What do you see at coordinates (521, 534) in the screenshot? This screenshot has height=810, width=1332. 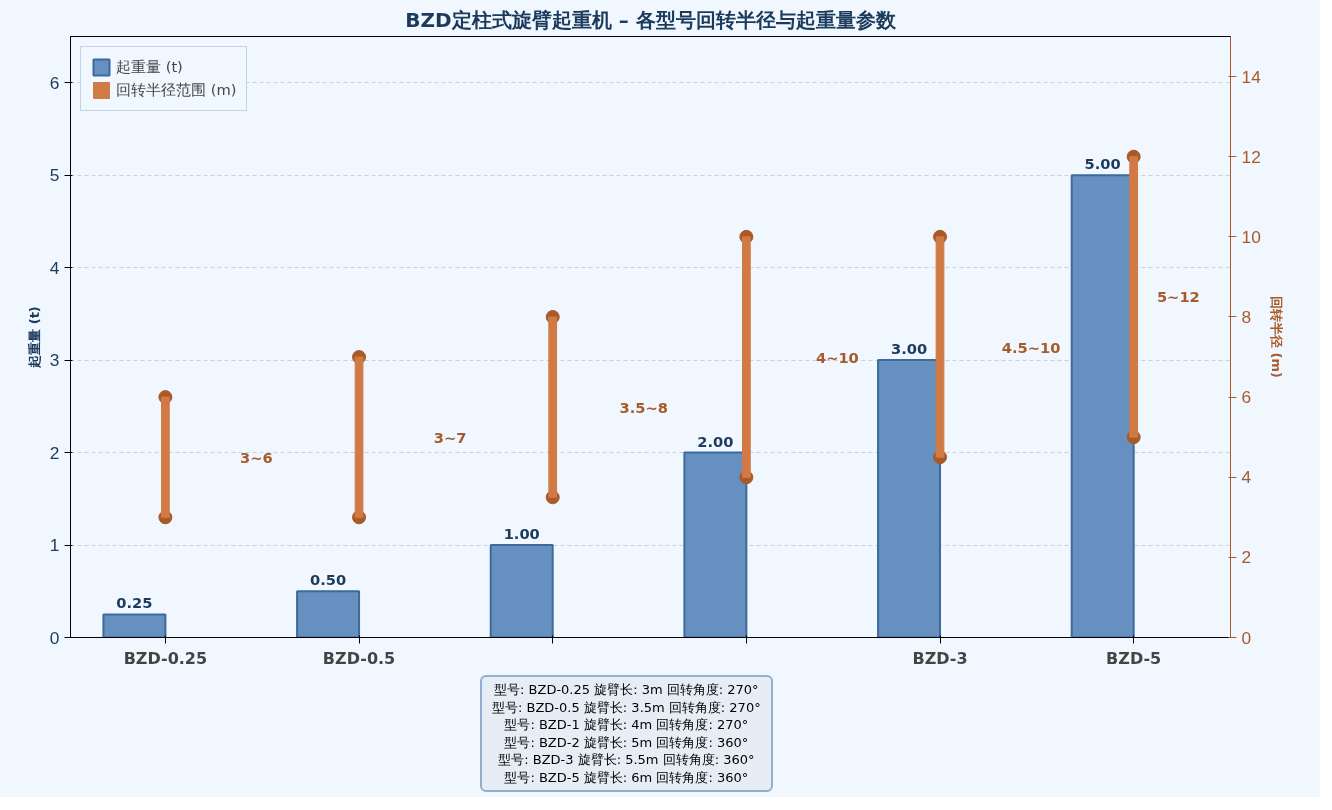 I see `data-label: 1.00` at bounding box center [521, 534].